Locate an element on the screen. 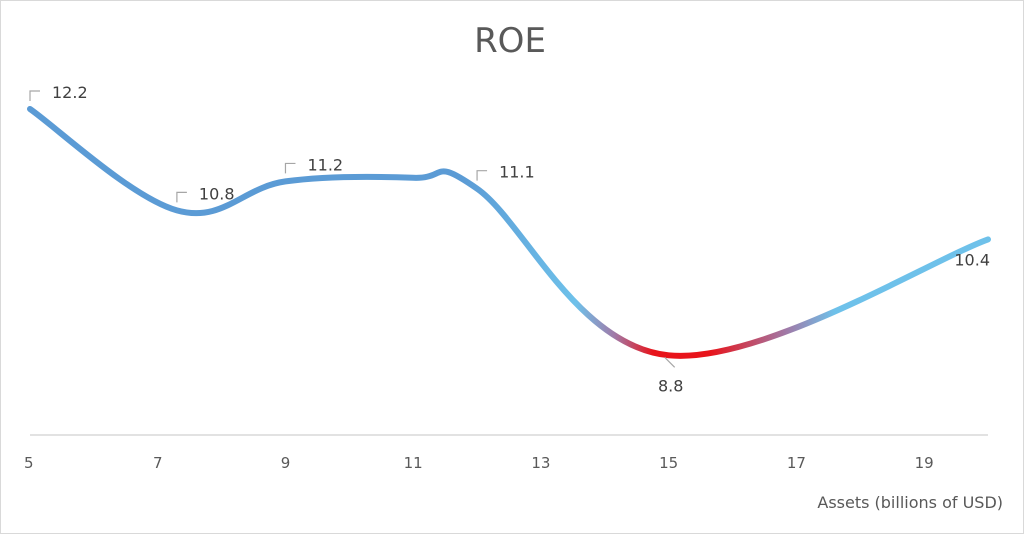 The width and height of the screenshot is (1024, 534). data-label-text: 11.1 is located at coordinates (517, 172).